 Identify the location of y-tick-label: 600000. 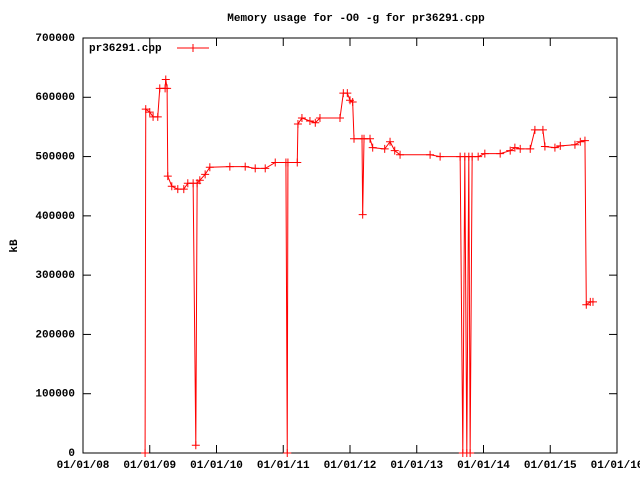
(55, 98).